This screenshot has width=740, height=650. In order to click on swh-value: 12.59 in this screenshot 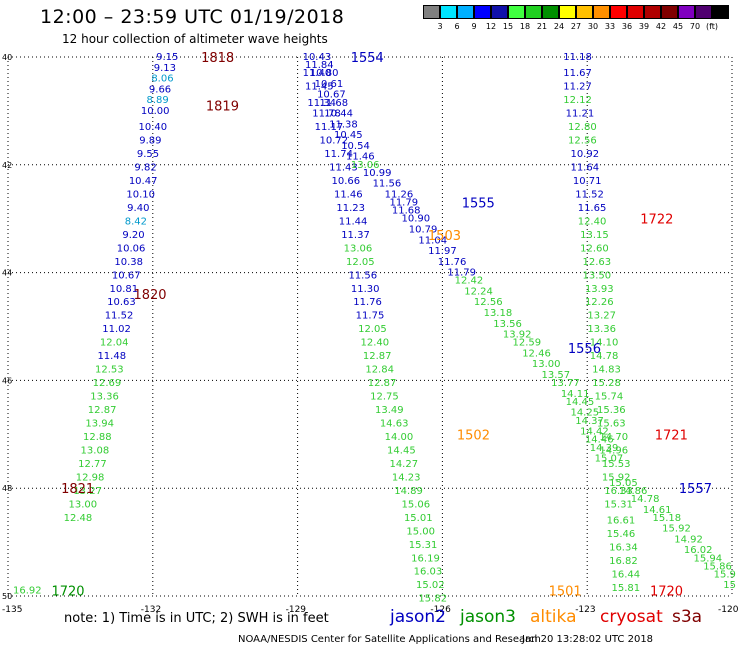, I will do `click(527, 343)`.